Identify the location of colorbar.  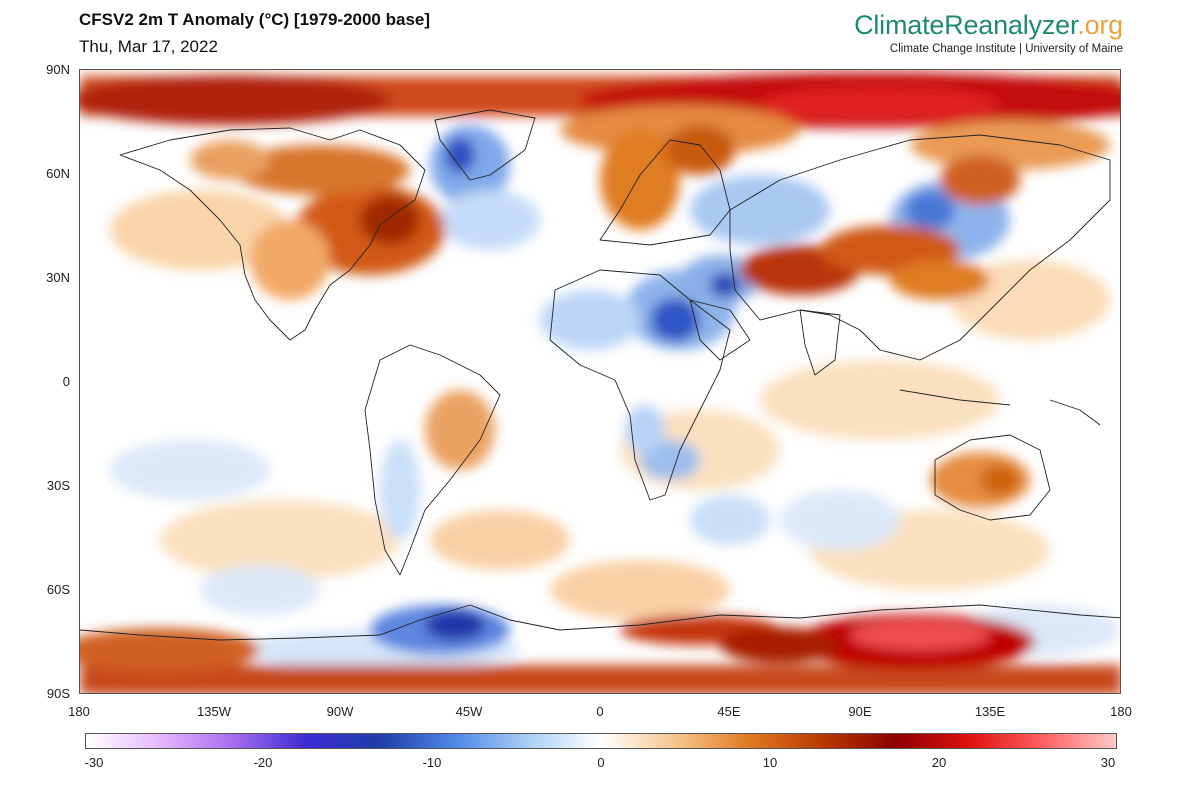
(601, 741).